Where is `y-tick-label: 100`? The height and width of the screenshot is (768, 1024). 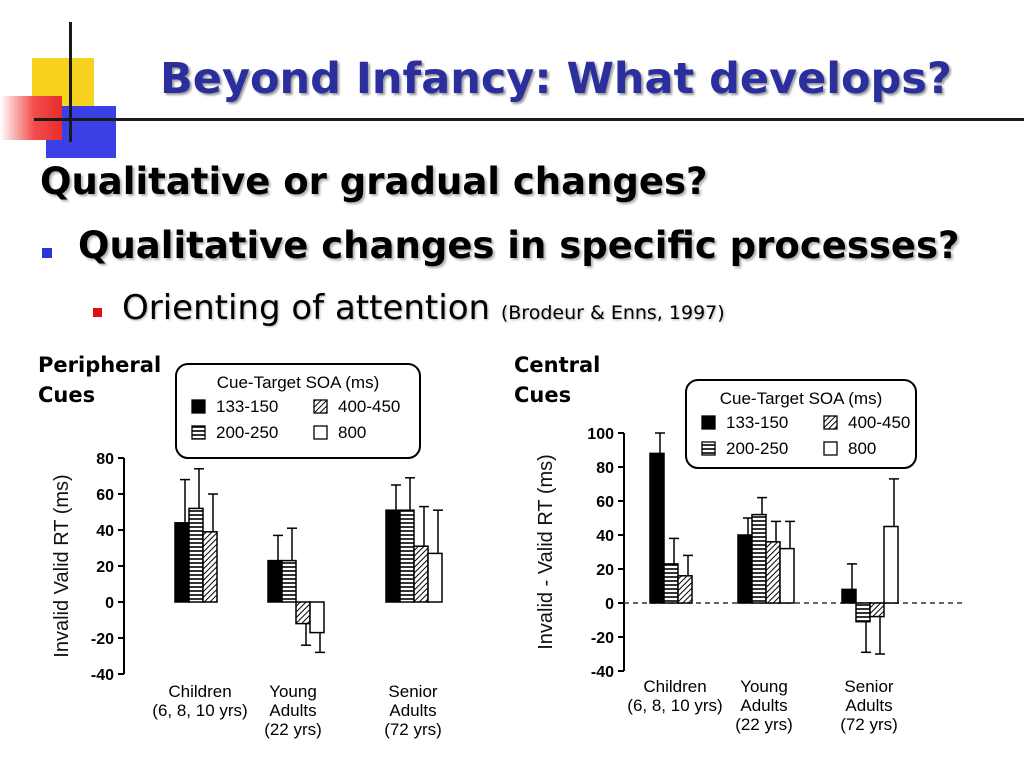 y-tick-label: 100 is located at coordinates (600, 434).